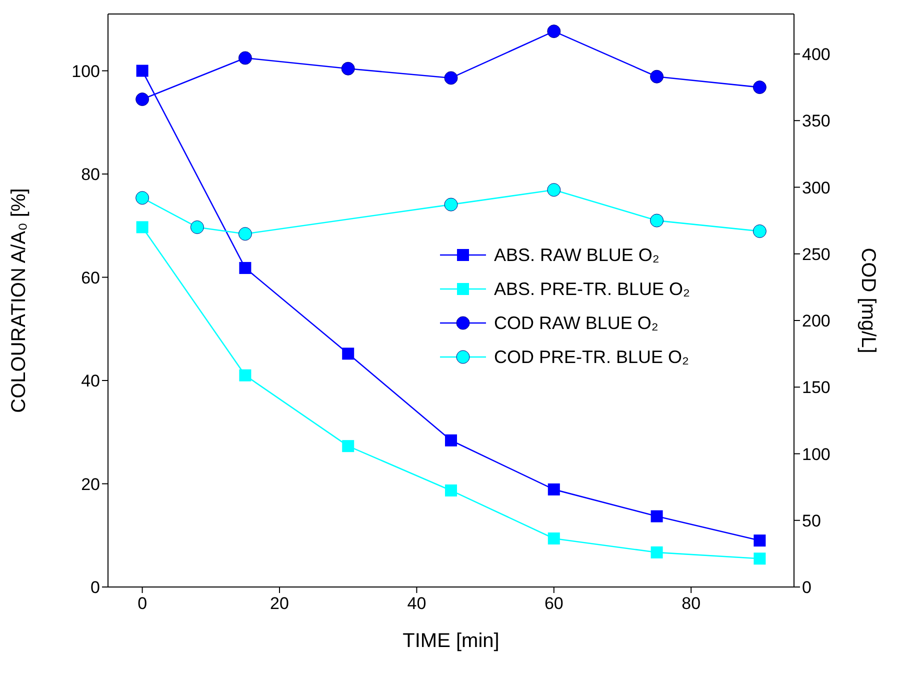 The height and width of the screenshot is (675, 902). I want to click on y2-tick-label: 100, so click(816, 454).